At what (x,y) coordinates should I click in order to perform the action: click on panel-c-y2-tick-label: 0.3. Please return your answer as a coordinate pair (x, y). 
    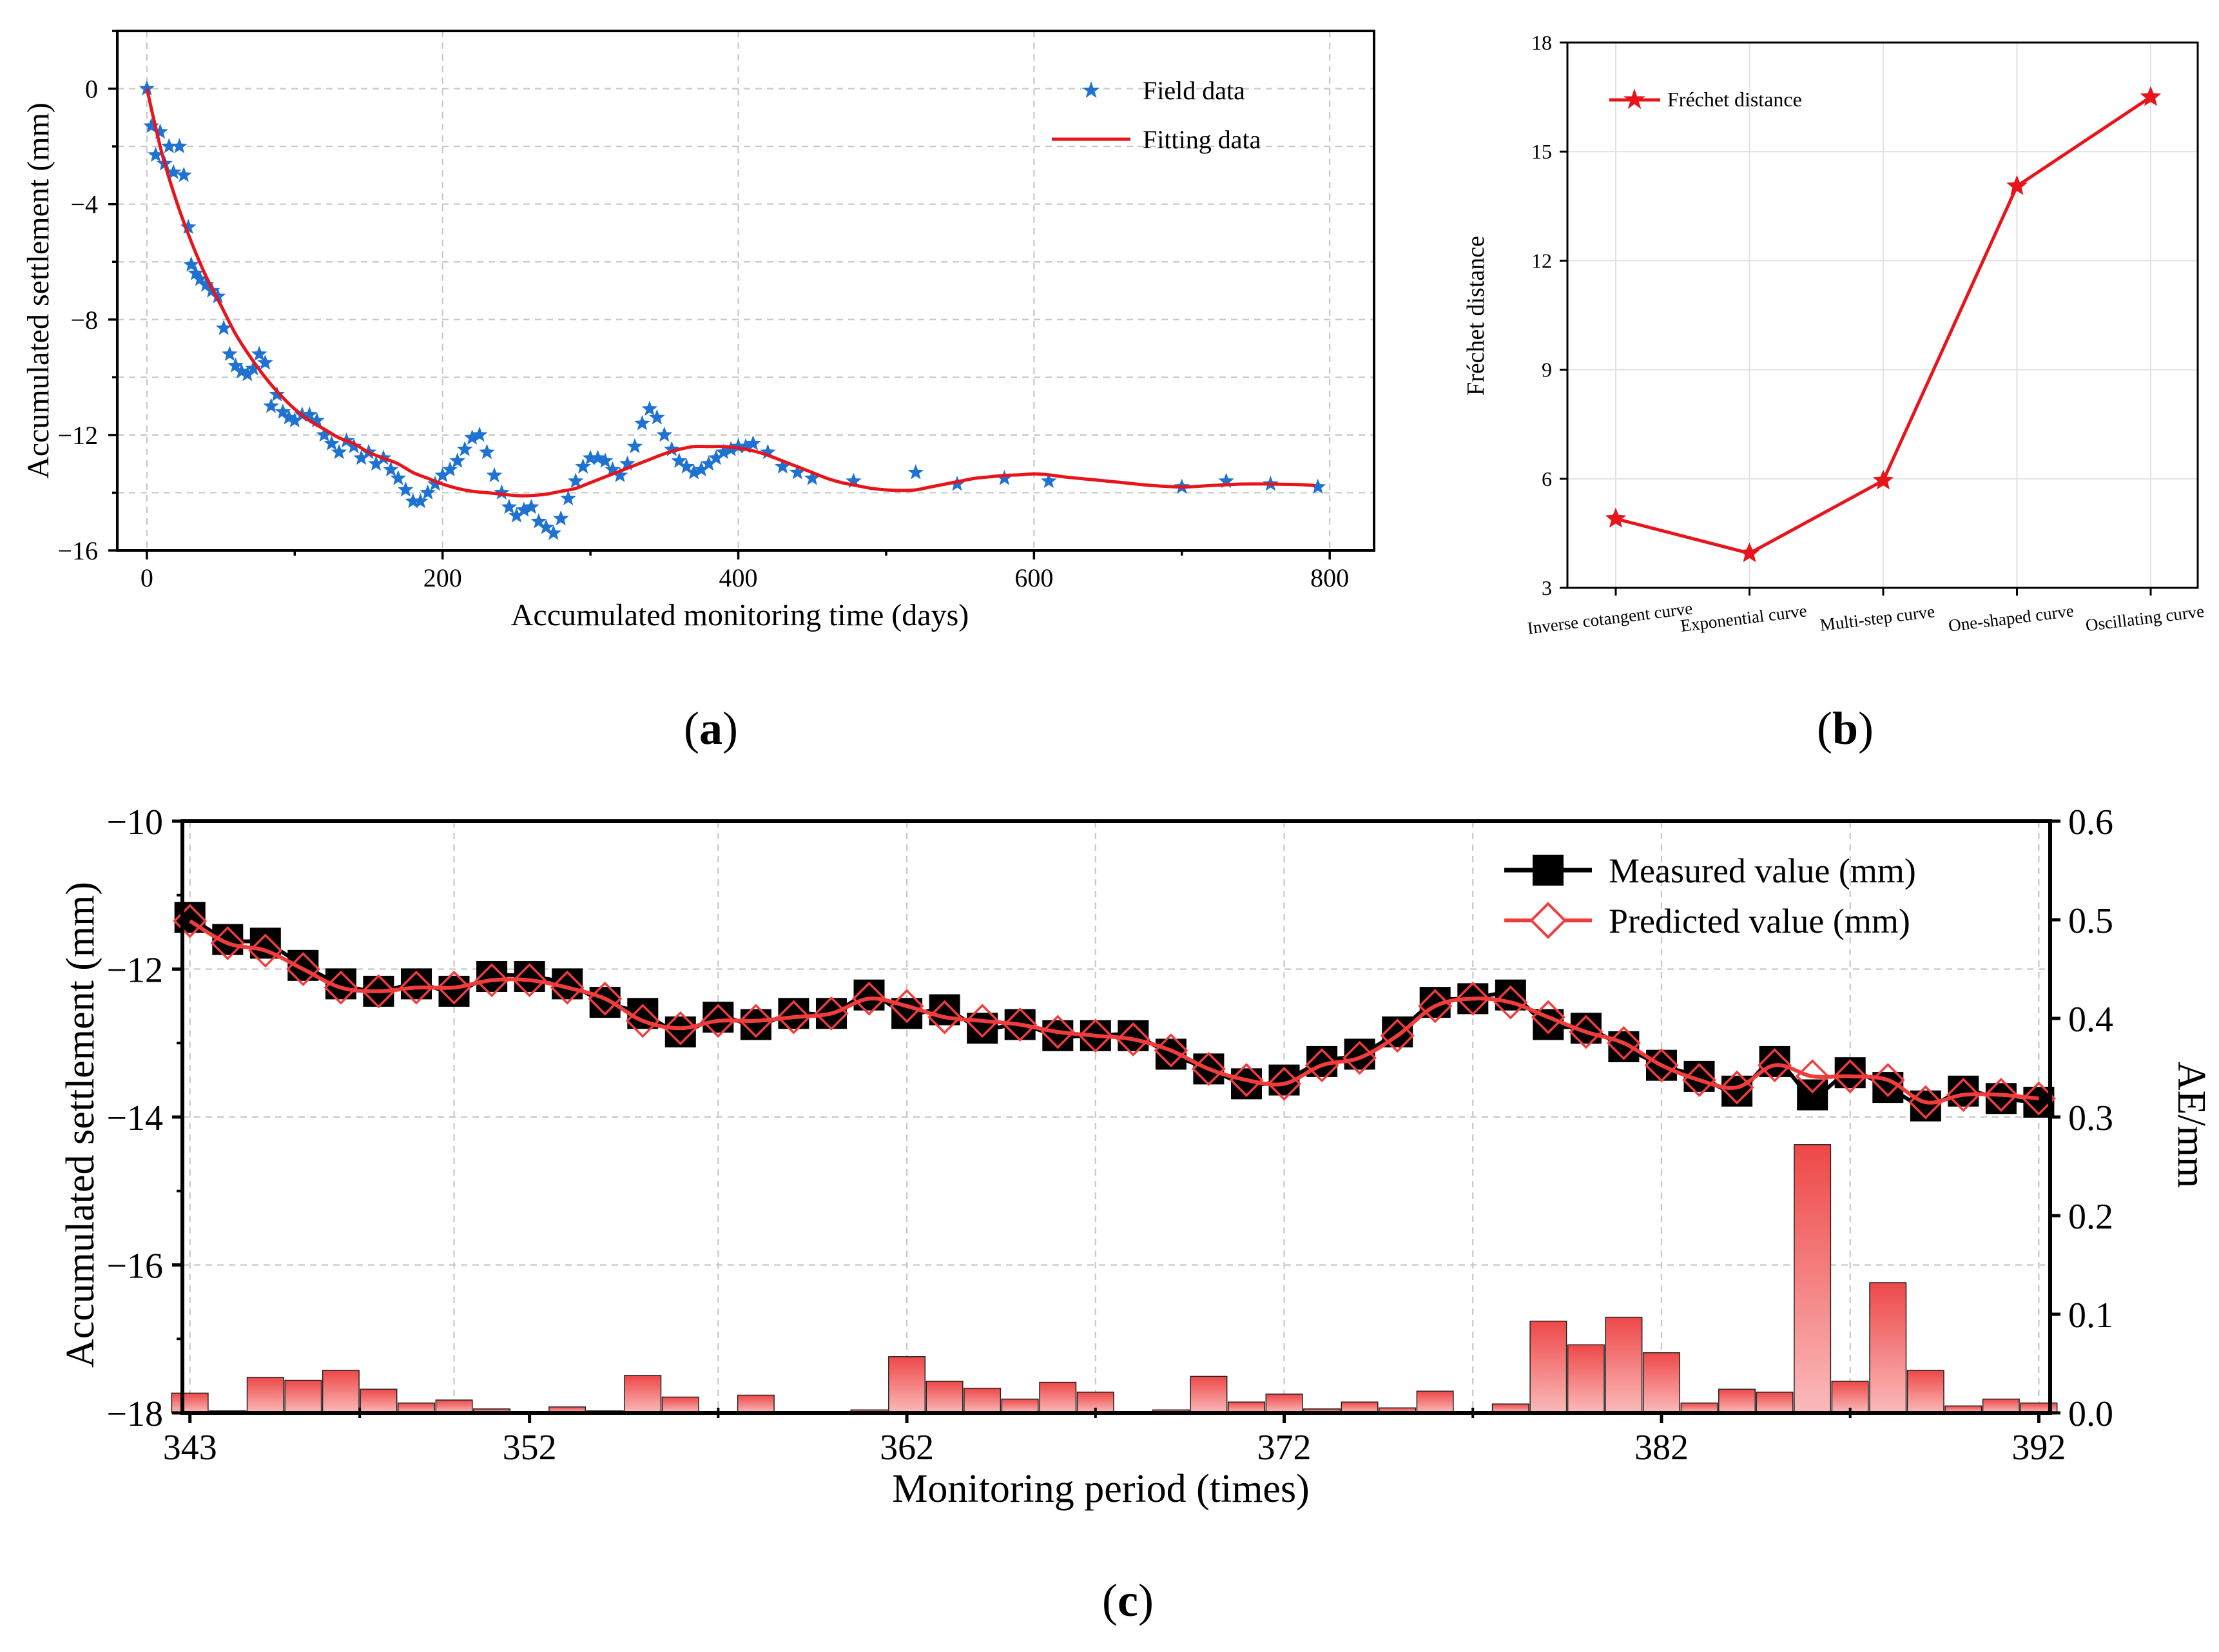
    Looking at the image, I should click on (2090, 1118).